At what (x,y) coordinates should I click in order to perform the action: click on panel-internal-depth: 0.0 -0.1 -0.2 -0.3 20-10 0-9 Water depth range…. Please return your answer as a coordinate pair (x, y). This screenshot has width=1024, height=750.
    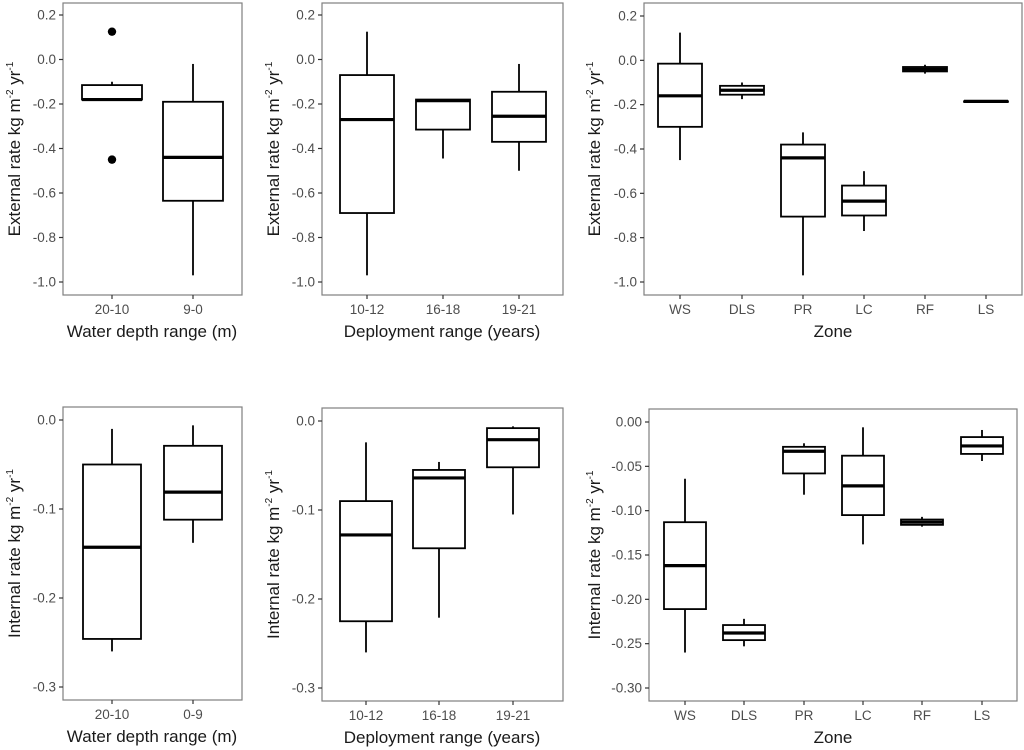
    Looking at the image, I should click on (124, 576).